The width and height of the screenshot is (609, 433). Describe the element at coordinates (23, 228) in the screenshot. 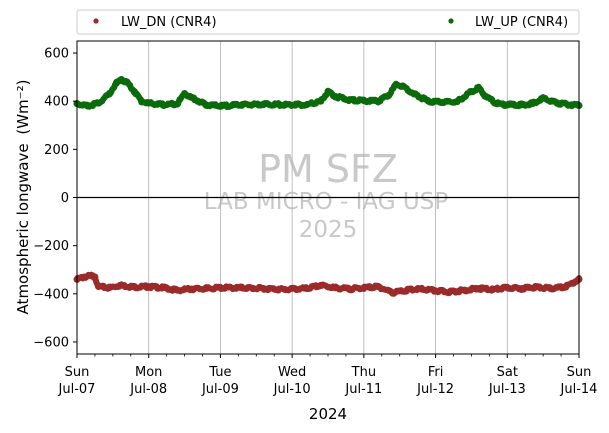

I see `y-axis-title-text: Atmospheric longwave` at that location.